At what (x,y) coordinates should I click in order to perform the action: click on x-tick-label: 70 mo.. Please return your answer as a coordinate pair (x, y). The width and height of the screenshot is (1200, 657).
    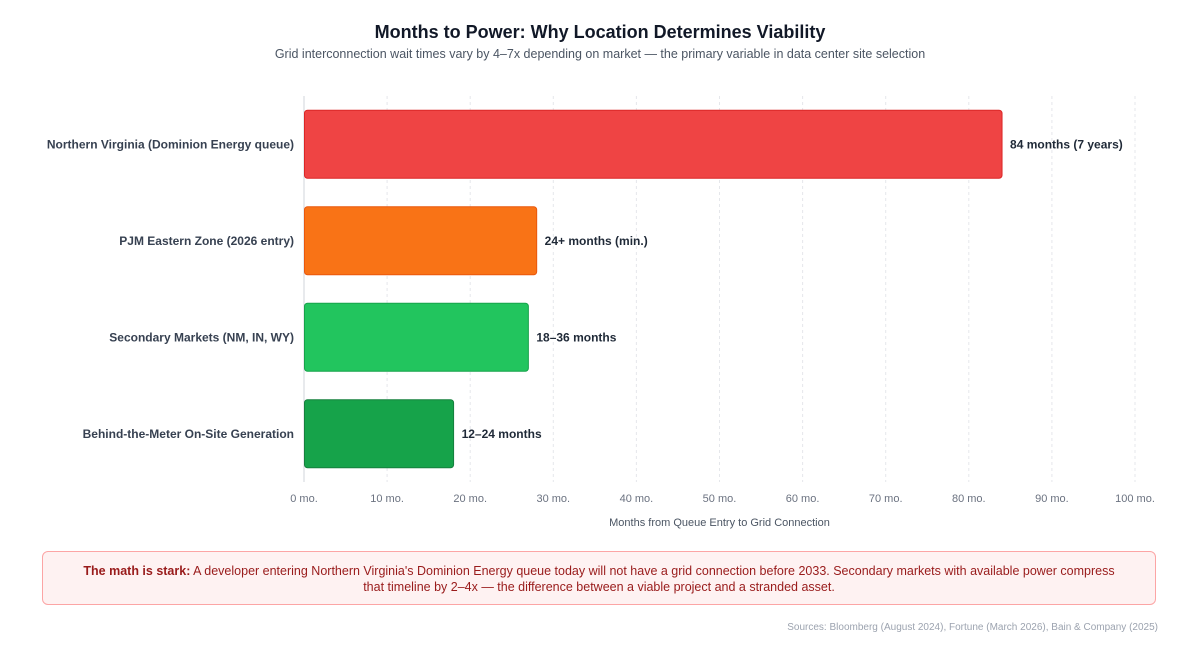
    Looking at the image, I should click on (886, 499).